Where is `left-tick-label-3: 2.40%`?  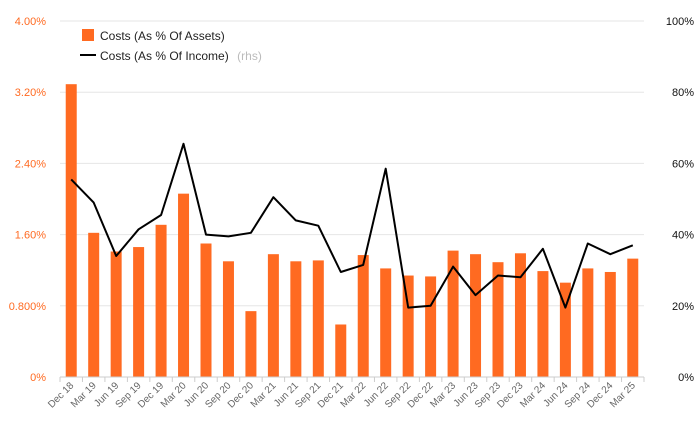 left-tick-label-3: 2.40% is located at coordinates (30, 164).